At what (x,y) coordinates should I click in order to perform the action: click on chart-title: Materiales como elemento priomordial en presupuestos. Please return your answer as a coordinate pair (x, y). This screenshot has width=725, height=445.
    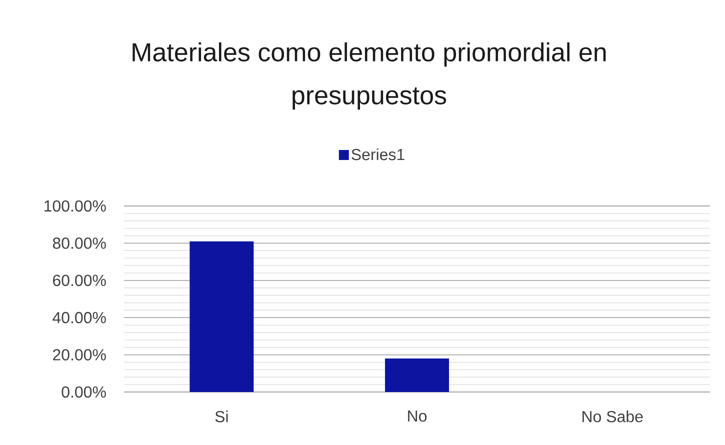
    Looking at the image, I should click on (369, 76).